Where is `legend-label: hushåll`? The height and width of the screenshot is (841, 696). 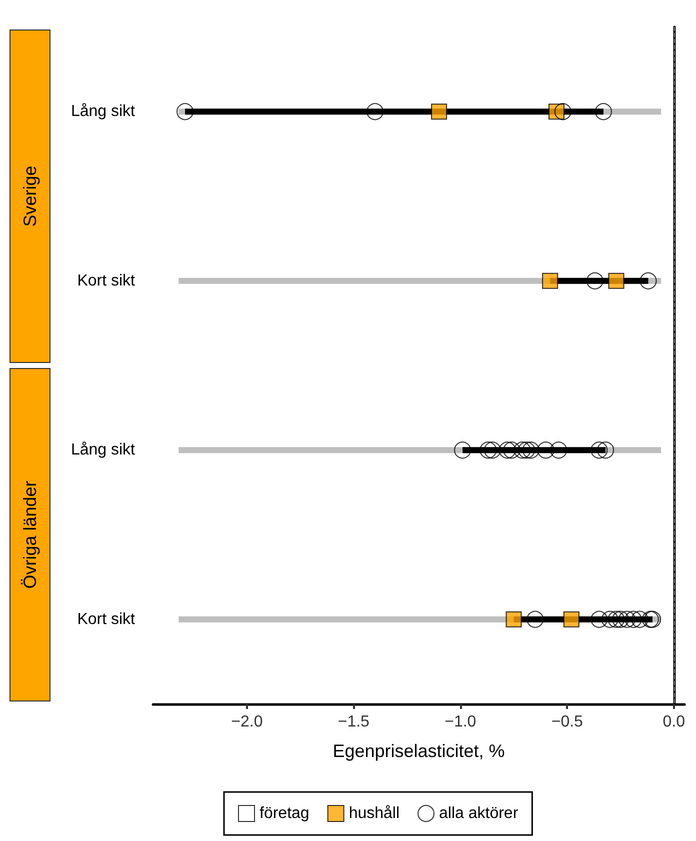 legend-label: hushåll is located at coordinates (374, 813).